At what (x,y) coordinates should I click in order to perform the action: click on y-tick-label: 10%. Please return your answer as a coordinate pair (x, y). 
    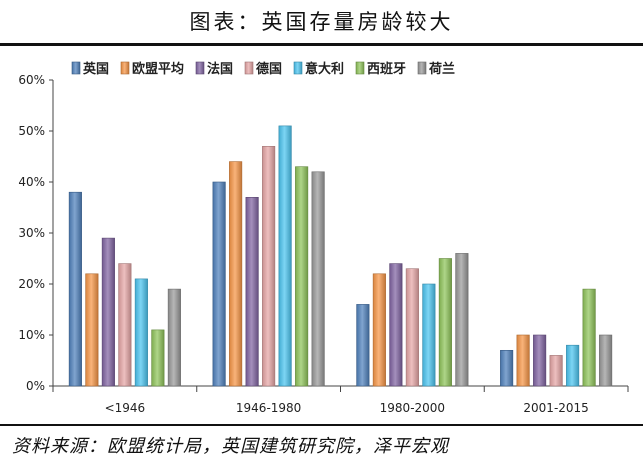
    Looking at the image, I should click on (31, 335).